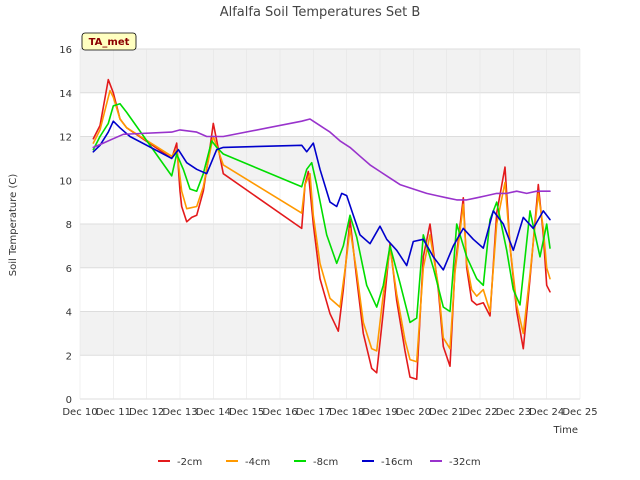 This screenshot has width=640, height=480. I want to click on x-tick-label: Dec 14, so click(213, 412).